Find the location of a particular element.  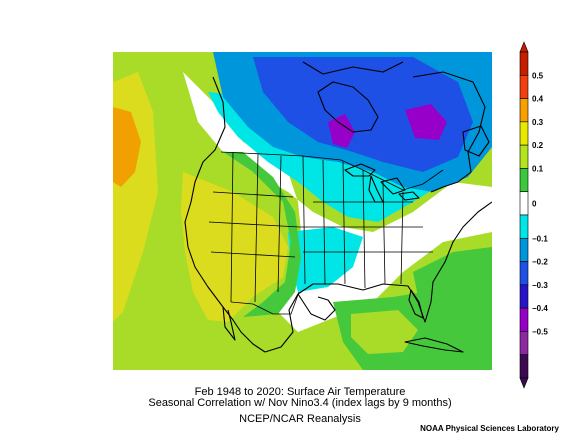

colorbar-tick-label: 0.5 is located at coordinates (538, 75).